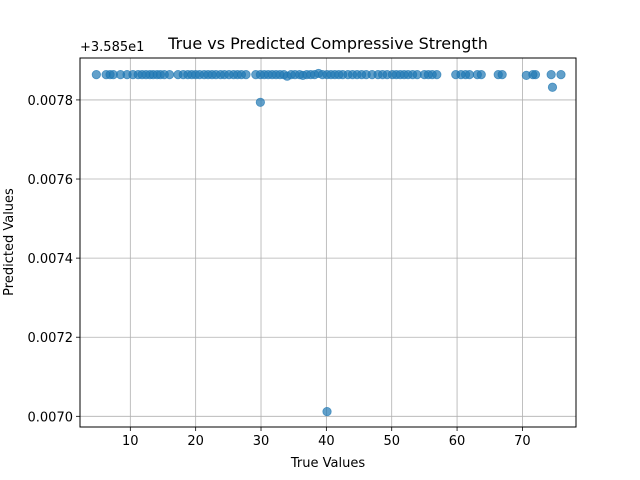 This screenshot has height=480, width=640. I want to click on y-tick-label: 0.0070, so click(51, 417).